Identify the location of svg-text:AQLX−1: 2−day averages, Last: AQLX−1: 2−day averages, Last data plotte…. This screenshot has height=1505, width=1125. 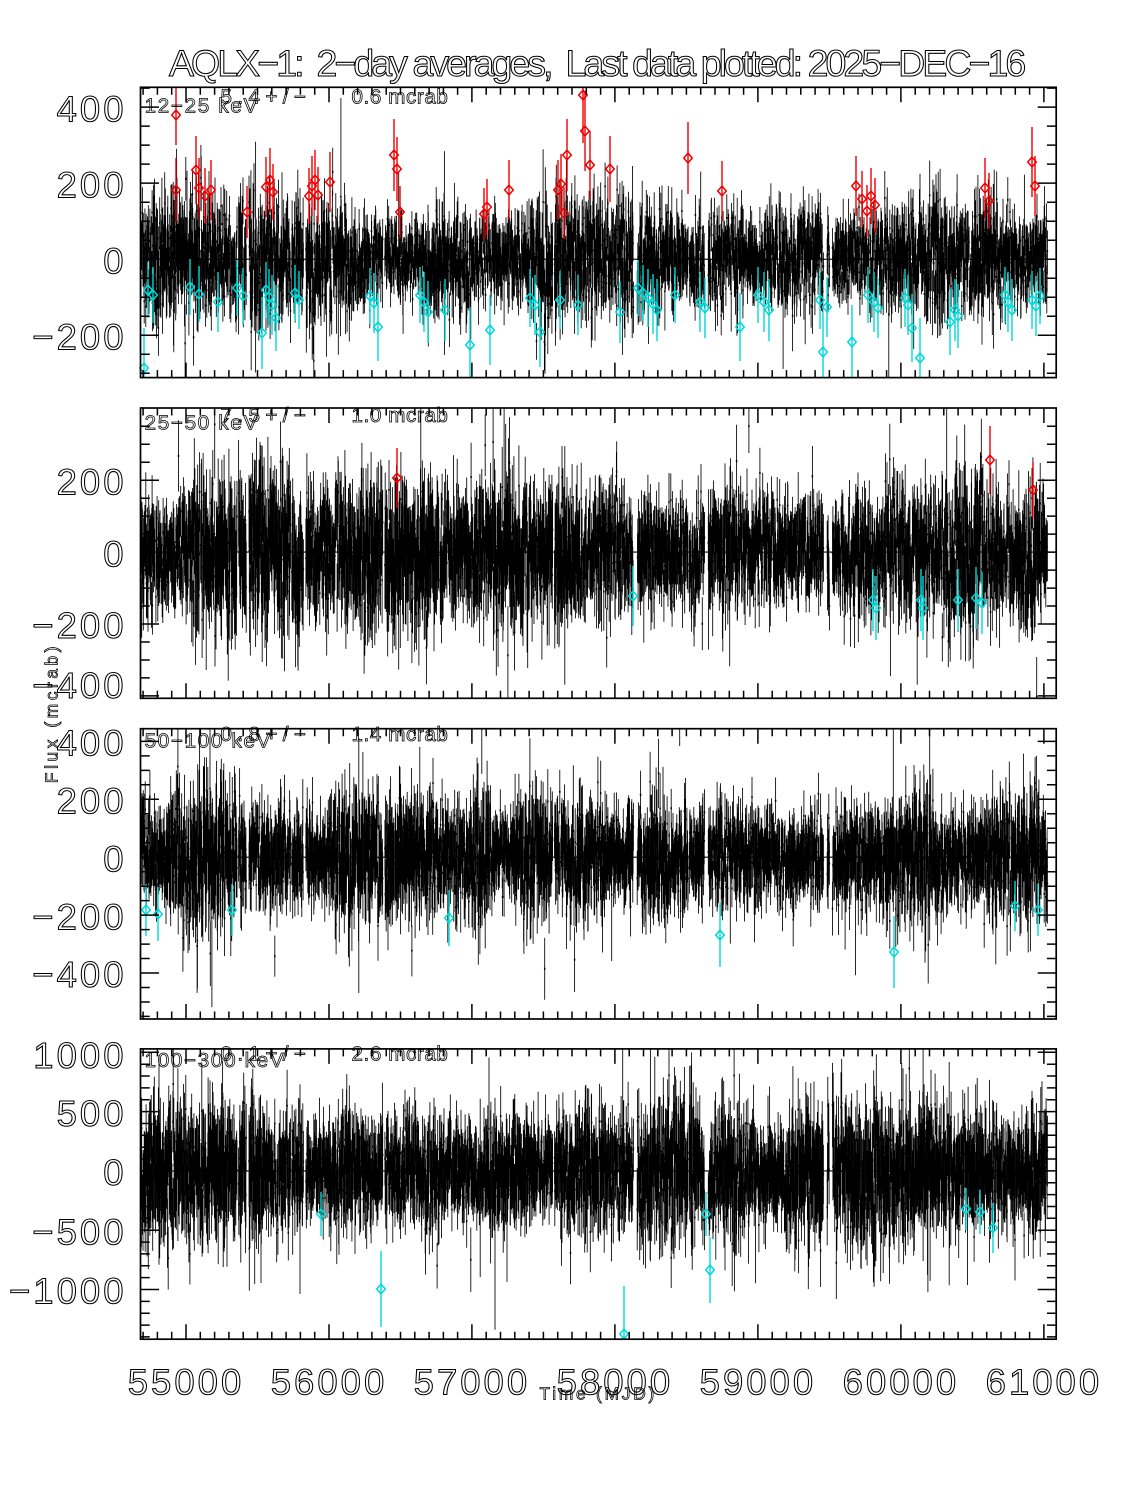
(597, 63).